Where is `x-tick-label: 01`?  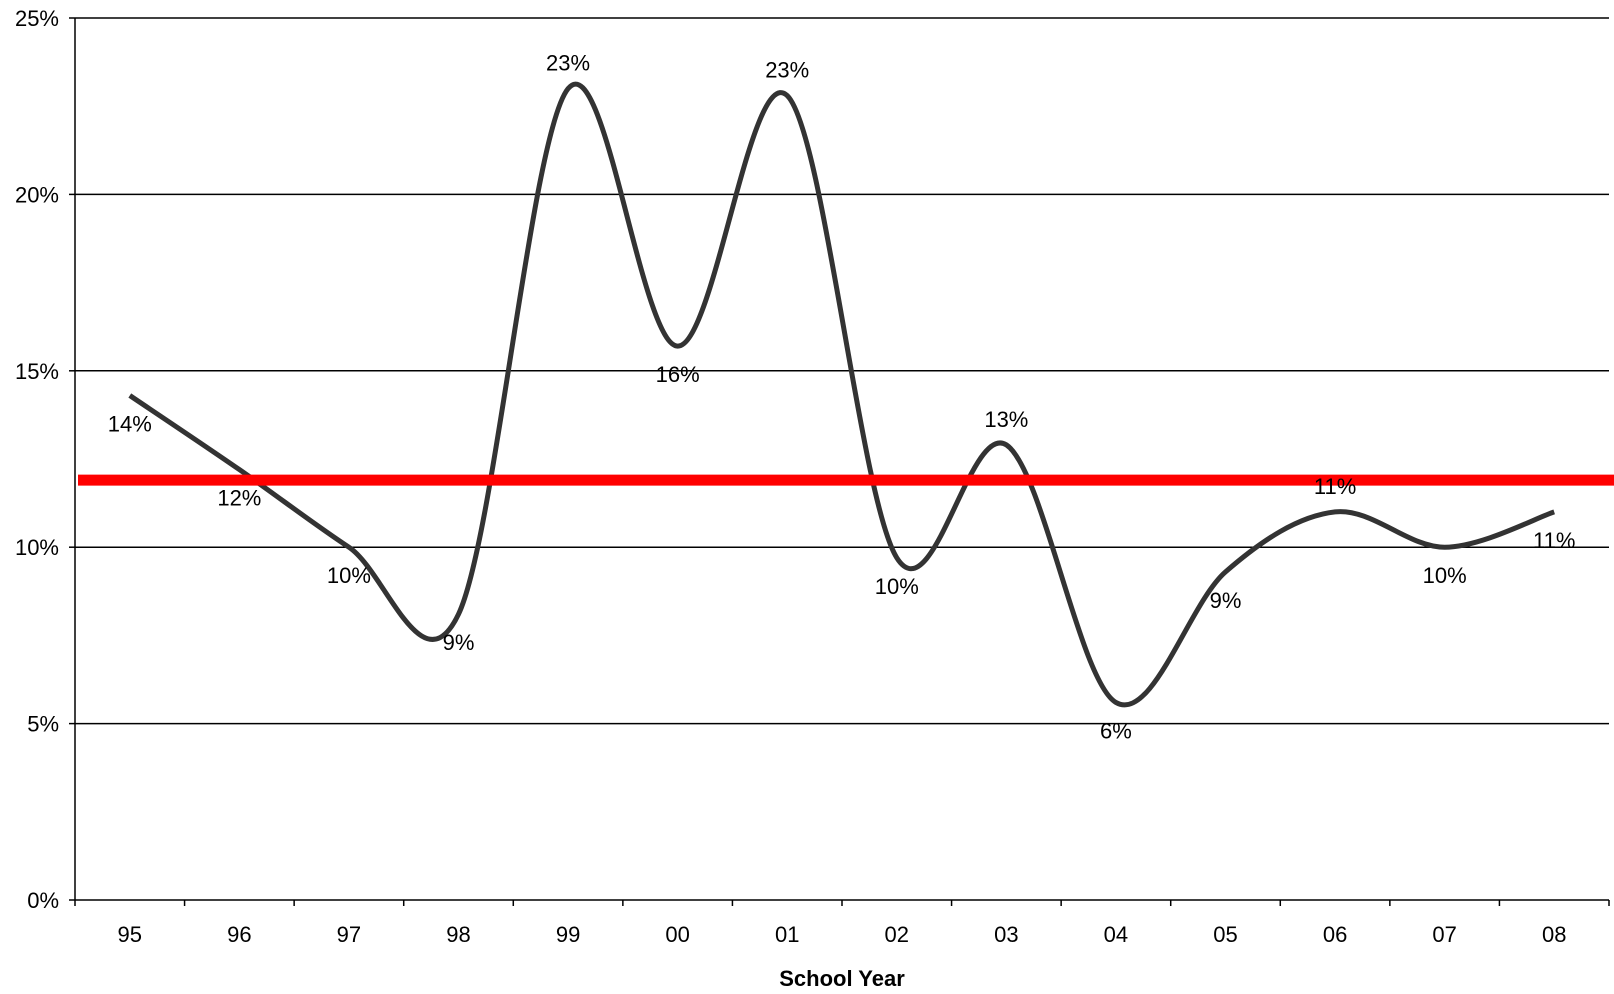
x-tick-label: 01 is located at coordinates (787, 934).